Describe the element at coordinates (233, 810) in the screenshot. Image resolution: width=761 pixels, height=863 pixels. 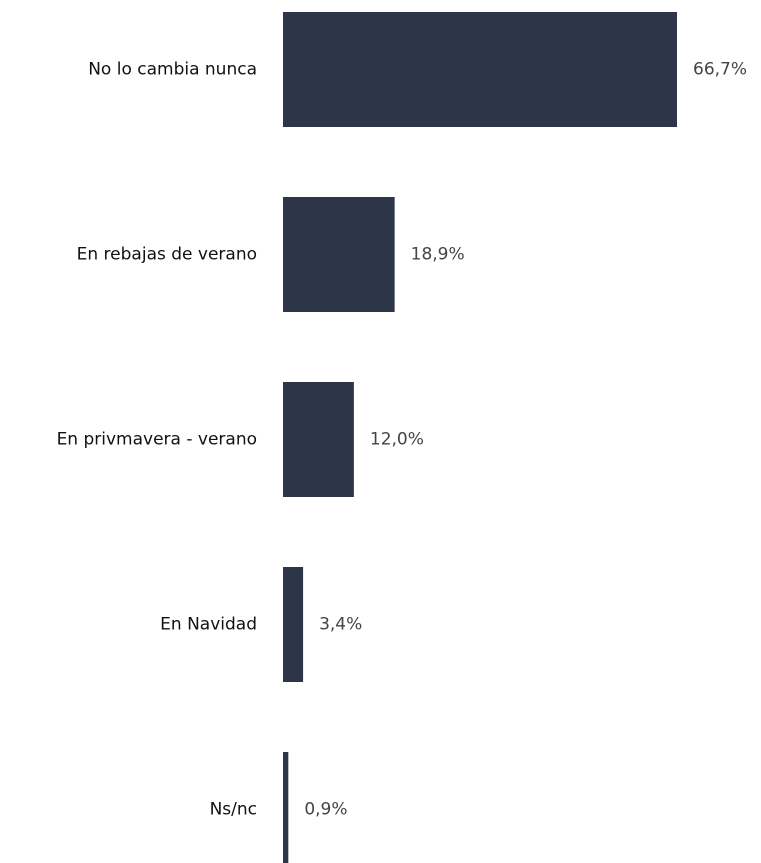
I see `category-label: Ns/nc` at that location.